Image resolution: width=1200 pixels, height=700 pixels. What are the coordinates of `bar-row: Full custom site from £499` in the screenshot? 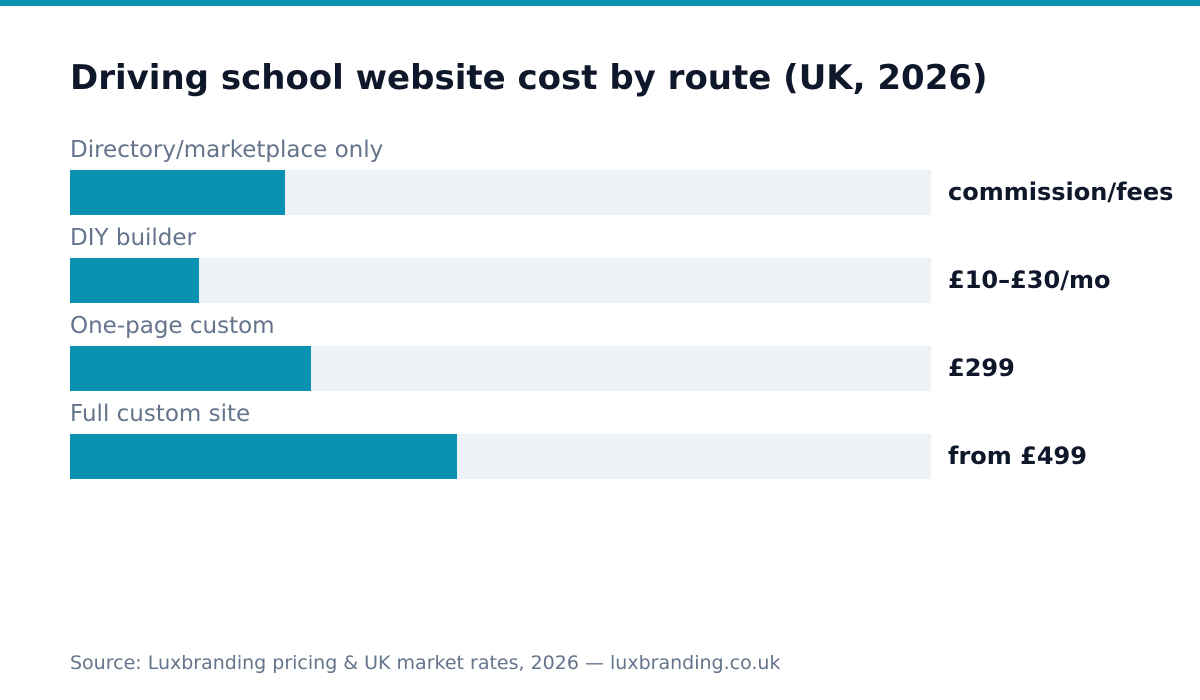 It's located at (625, 442).